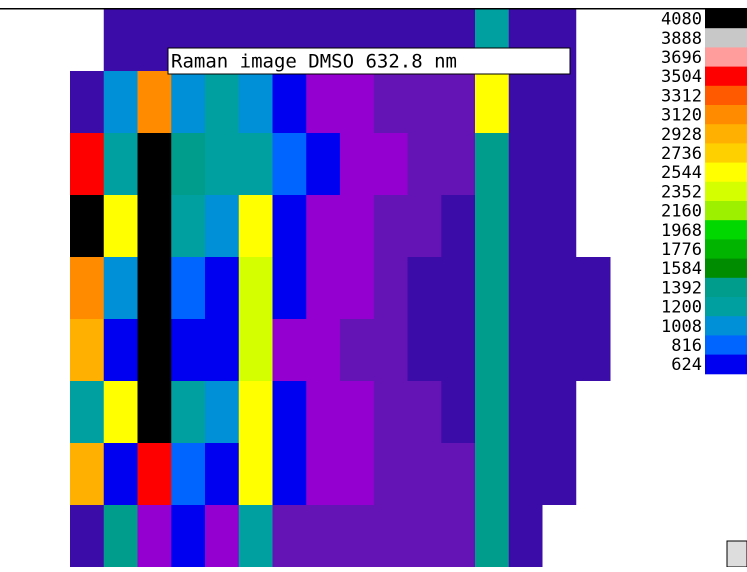 This screenshot has width=747, height=572. Describe the element at coordinates (736, 554) in the screenshot. I see `resize-handle` at that location.